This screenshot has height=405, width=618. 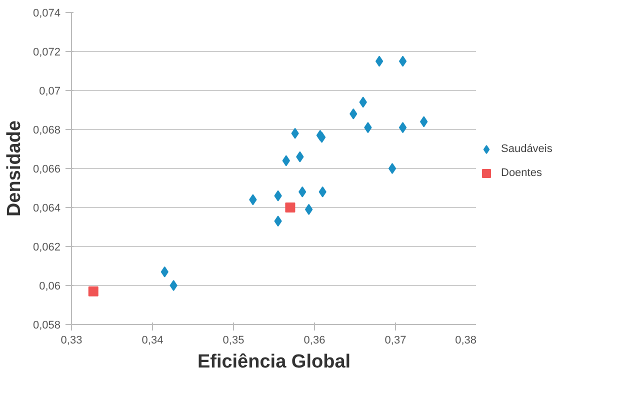 What do you see at coordinates (46, 52) in the screenshot?
I see `y-tick-label: 0,072` at bounding box center [46, 52].